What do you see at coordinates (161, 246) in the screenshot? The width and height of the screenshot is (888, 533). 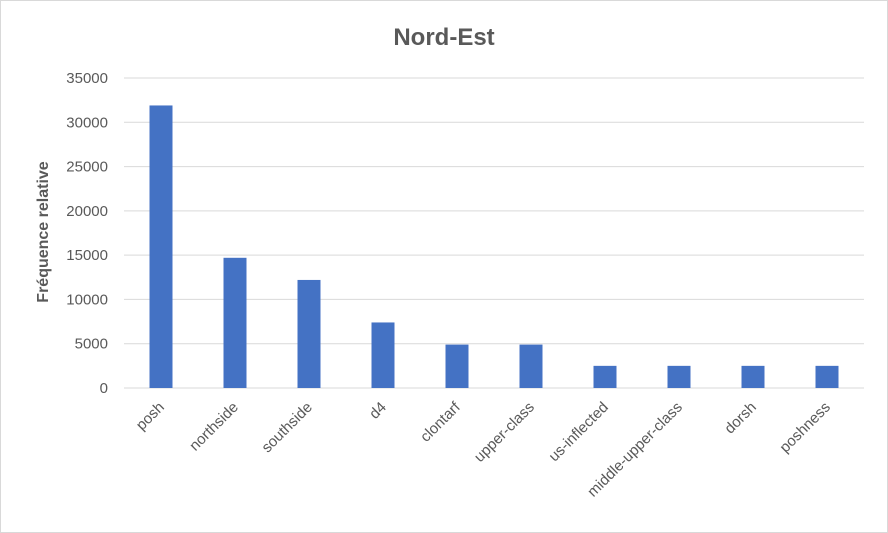 I see `bar-posh` at bounding box center [161, 246].